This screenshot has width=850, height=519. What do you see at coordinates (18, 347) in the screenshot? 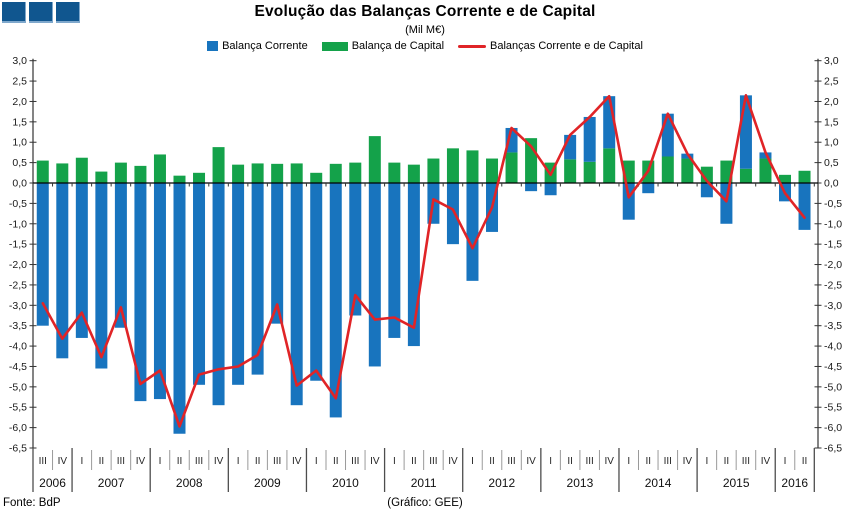
I see `y-tick-label-left: -4,0` at bounding box center [18, 347].